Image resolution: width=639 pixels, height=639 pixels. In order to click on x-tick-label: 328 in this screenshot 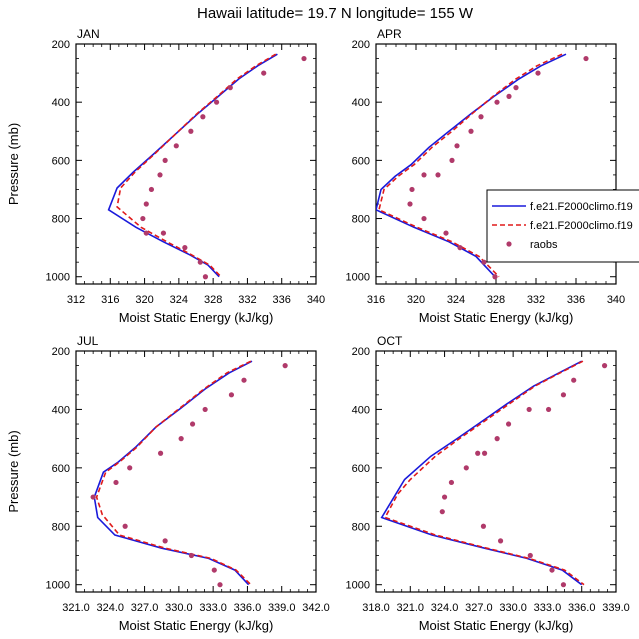, I will do `click(213, 300)`.